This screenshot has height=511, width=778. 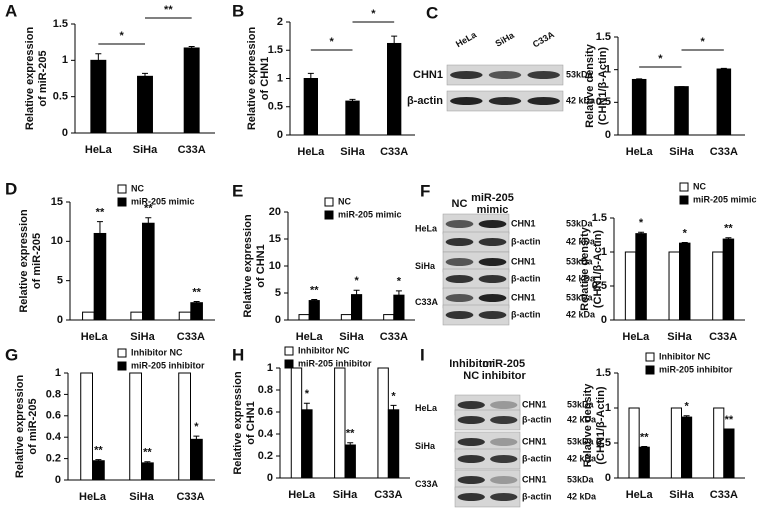 I want to click on y-axis-label: Relative density, so click(x=585, y=268).